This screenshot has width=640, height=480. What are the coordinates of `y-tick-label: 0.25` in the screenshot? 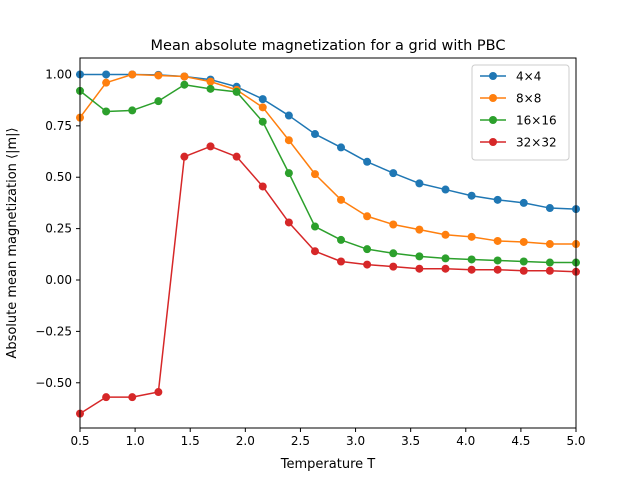 It's located at (58, 229).